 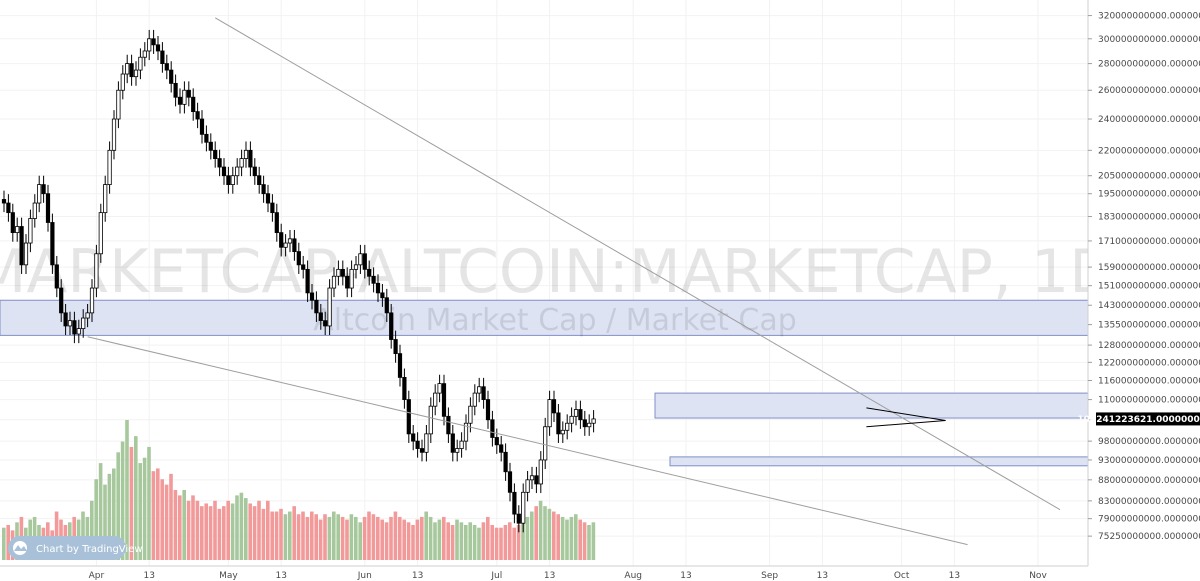 I want to click on tradingview-logo: Chart by TradingView, so click(x=75, y=548).